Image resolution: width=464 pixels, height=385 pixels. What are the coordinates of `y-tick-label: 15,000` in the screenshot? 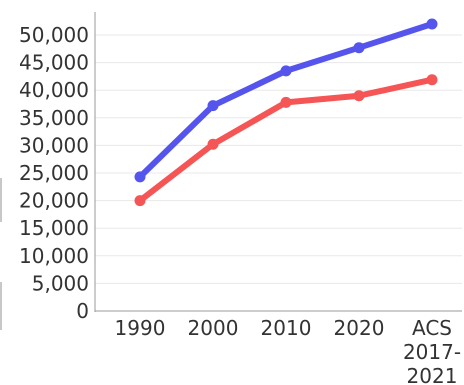 It's located at (54, 228).